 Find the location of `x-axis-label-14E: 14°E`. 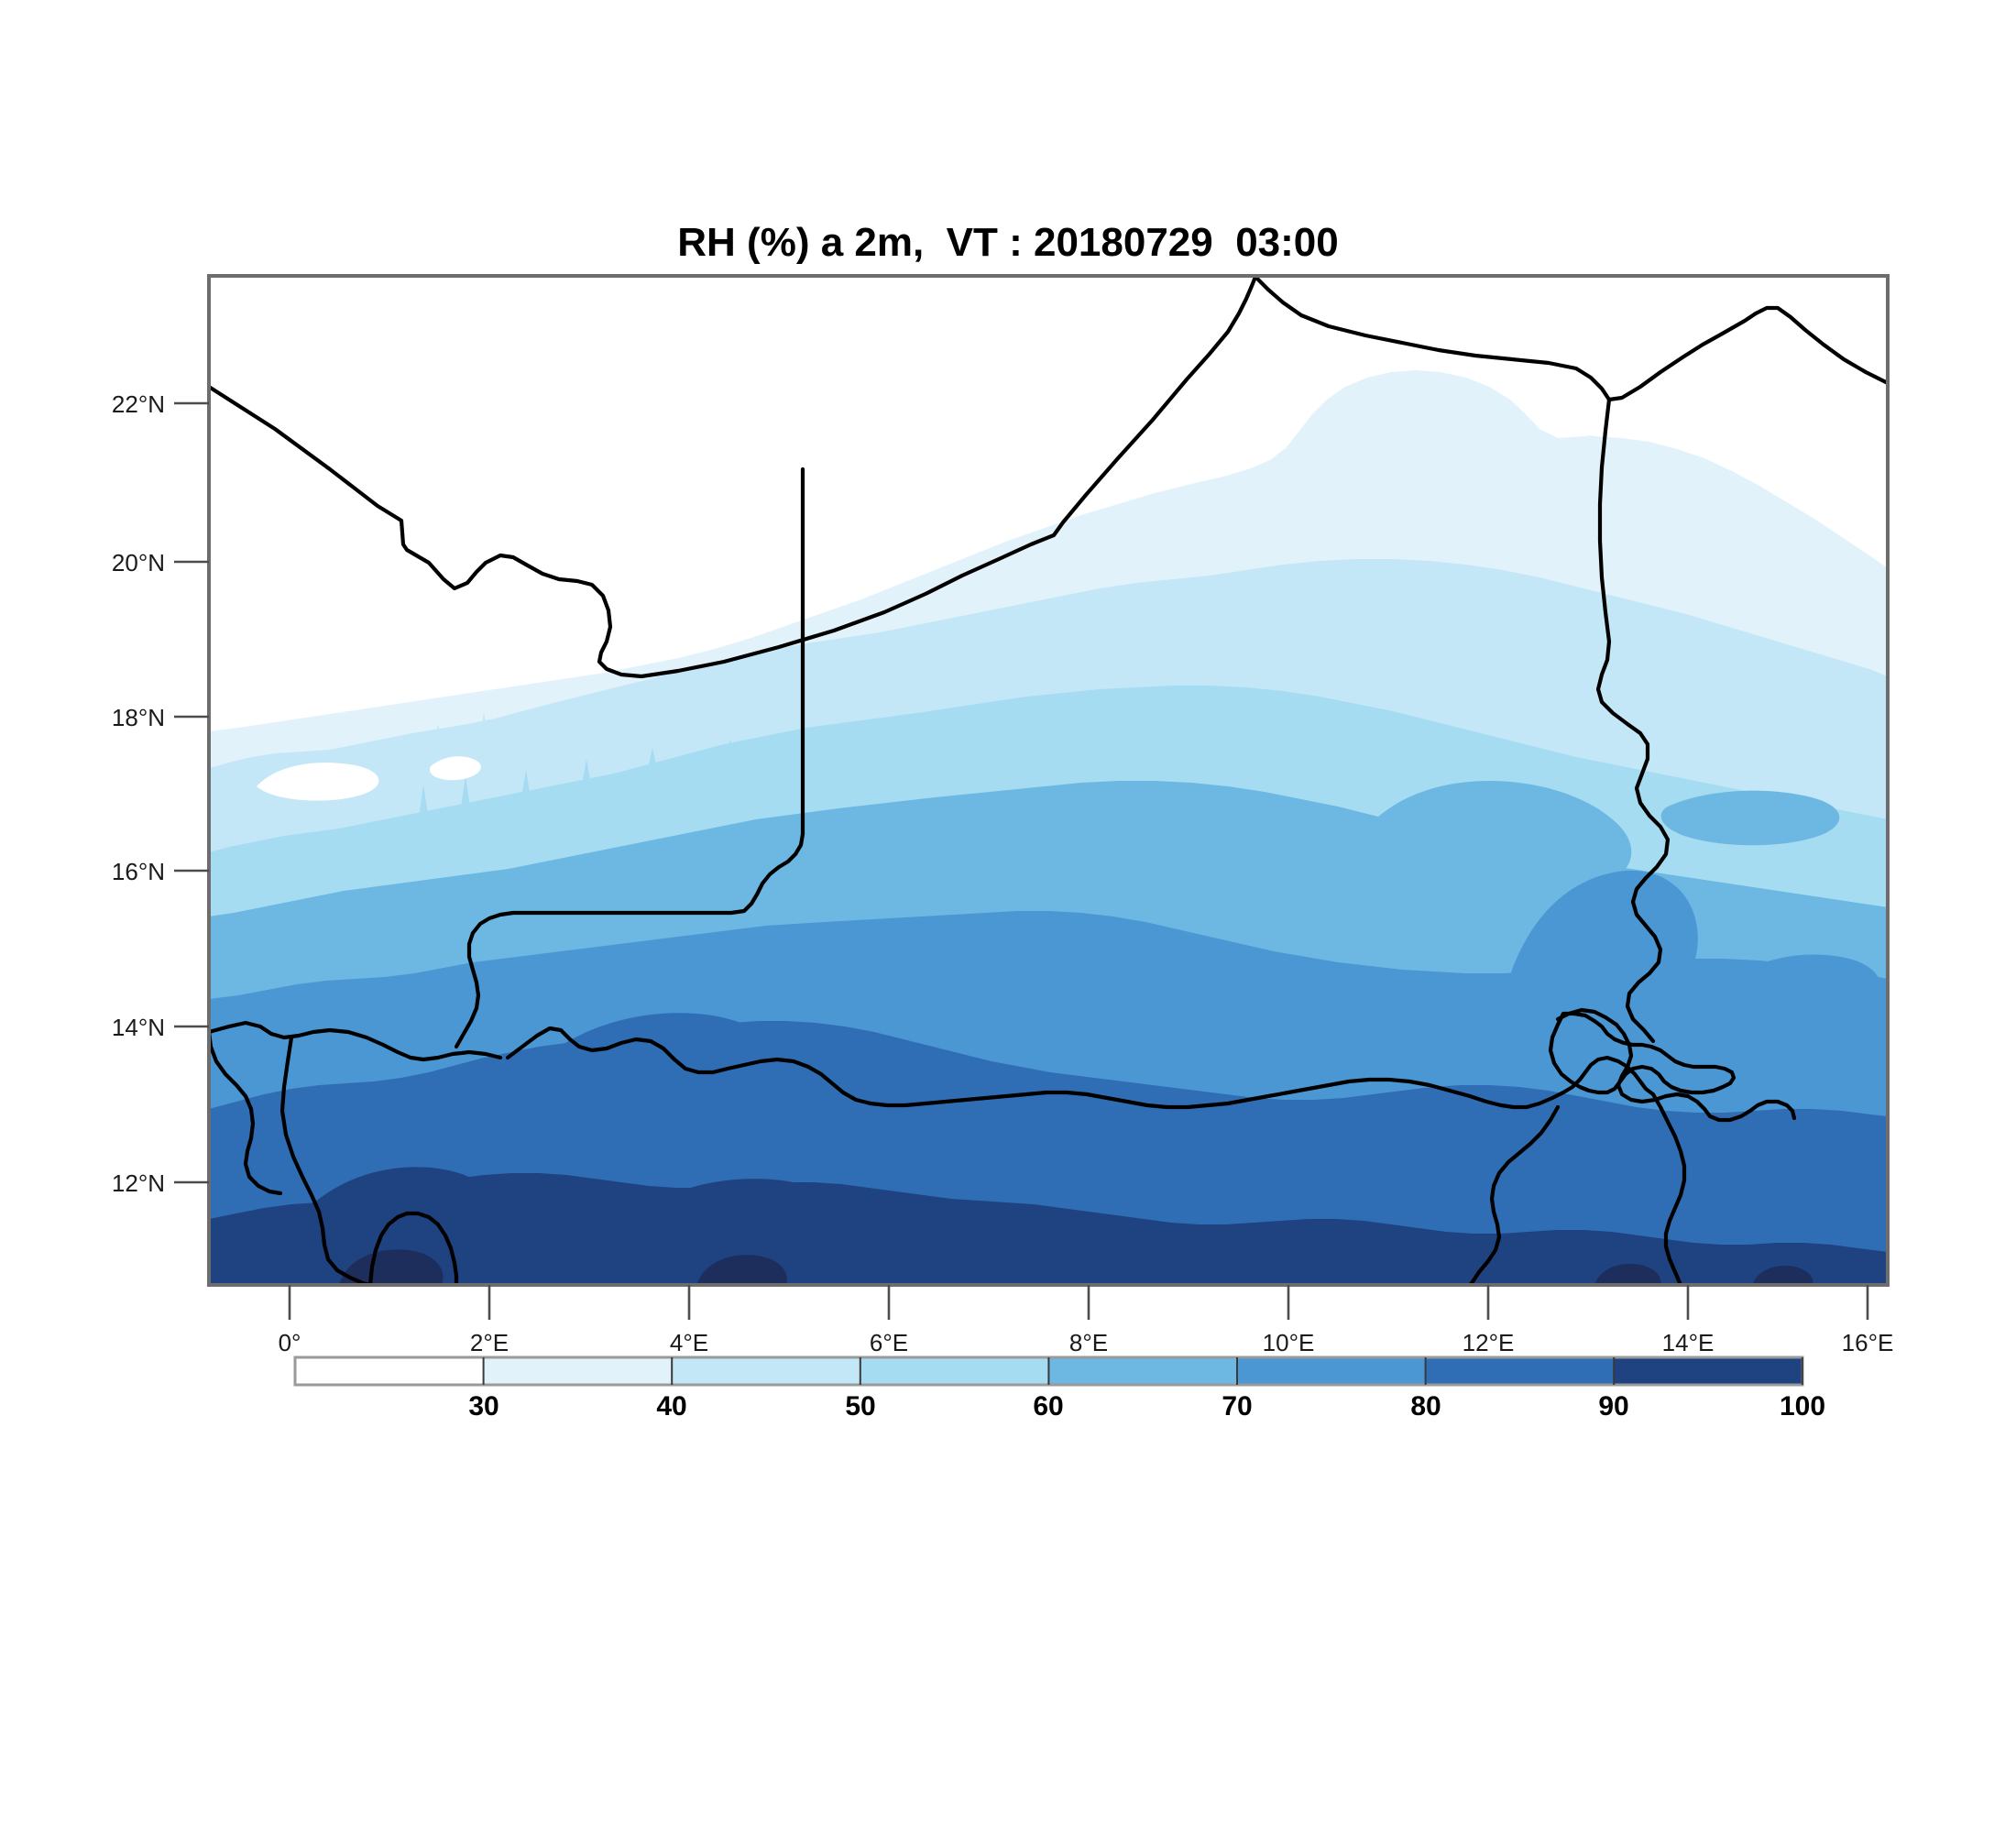

x-axis-label-14E: 14°E is located at coordinates (1688, 1342).